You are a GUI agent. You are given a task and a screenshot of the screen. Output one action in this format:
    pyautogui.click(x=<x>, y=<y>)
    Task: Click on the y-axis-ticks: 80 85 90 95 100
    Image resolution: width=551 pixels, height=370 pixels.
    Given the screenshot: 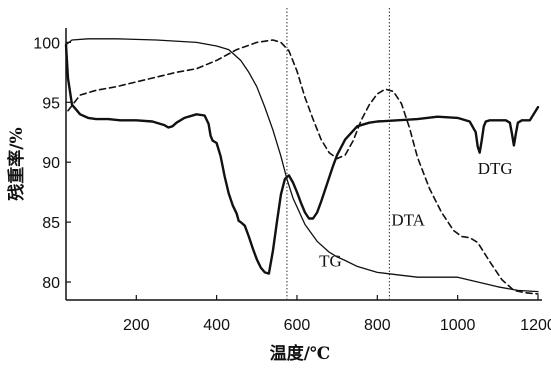 What is the action you would take?
    pyautogui.click(x=52, y=163)
    